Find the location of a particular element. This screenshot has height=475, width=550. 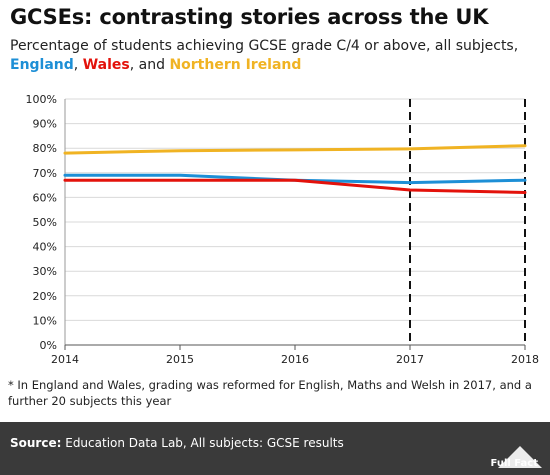

y-tick-label: 100% is located at coordinates (41, 99).